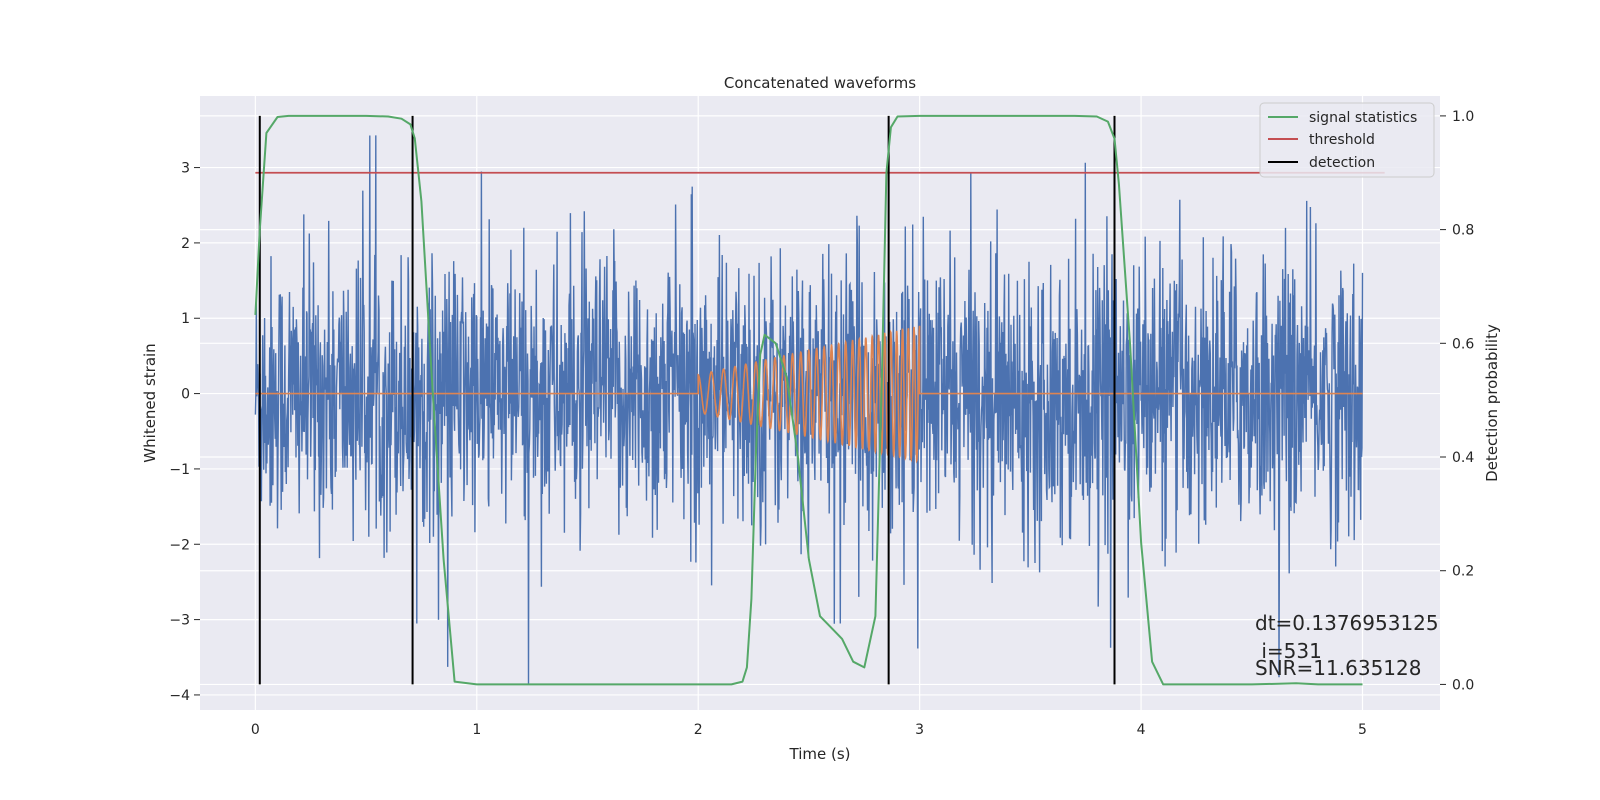 This screenshot has height=800, width=1600. I want to click on x-tick-label: 2, so click(698, 730).